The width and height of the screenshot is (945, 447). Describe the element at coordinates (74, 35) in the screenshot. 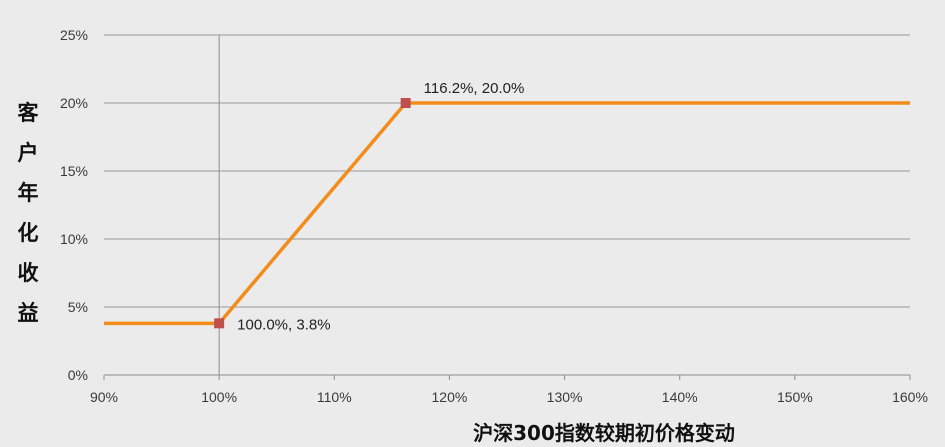

I see `y-tick-label: 25%` at that location.